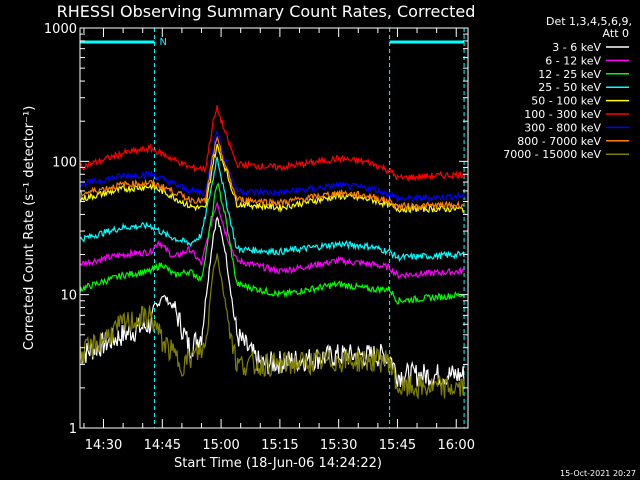  What do you see at coordinates (64, 162) in the screenshot?
I see `y-tick-label: 100` at bounding box center [64, 162].